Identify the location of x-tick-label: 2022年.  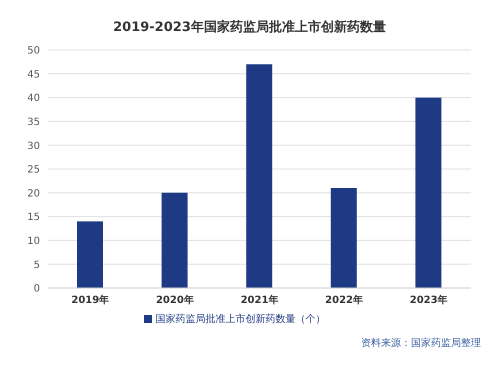
(344, 300).